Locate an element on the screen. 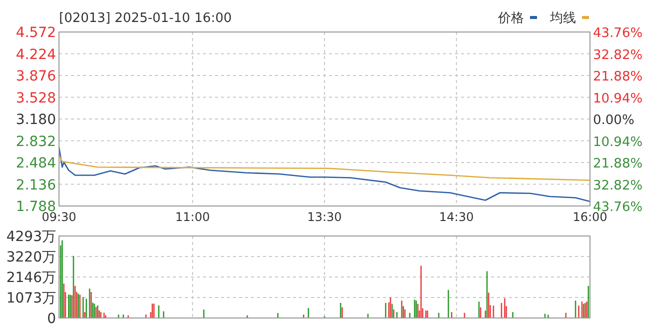 Image resolution: width=660 pixels, height=328 pixels. chart-title: [02013] 2025-01-10 16:00 is located at coordinates (145, 18).